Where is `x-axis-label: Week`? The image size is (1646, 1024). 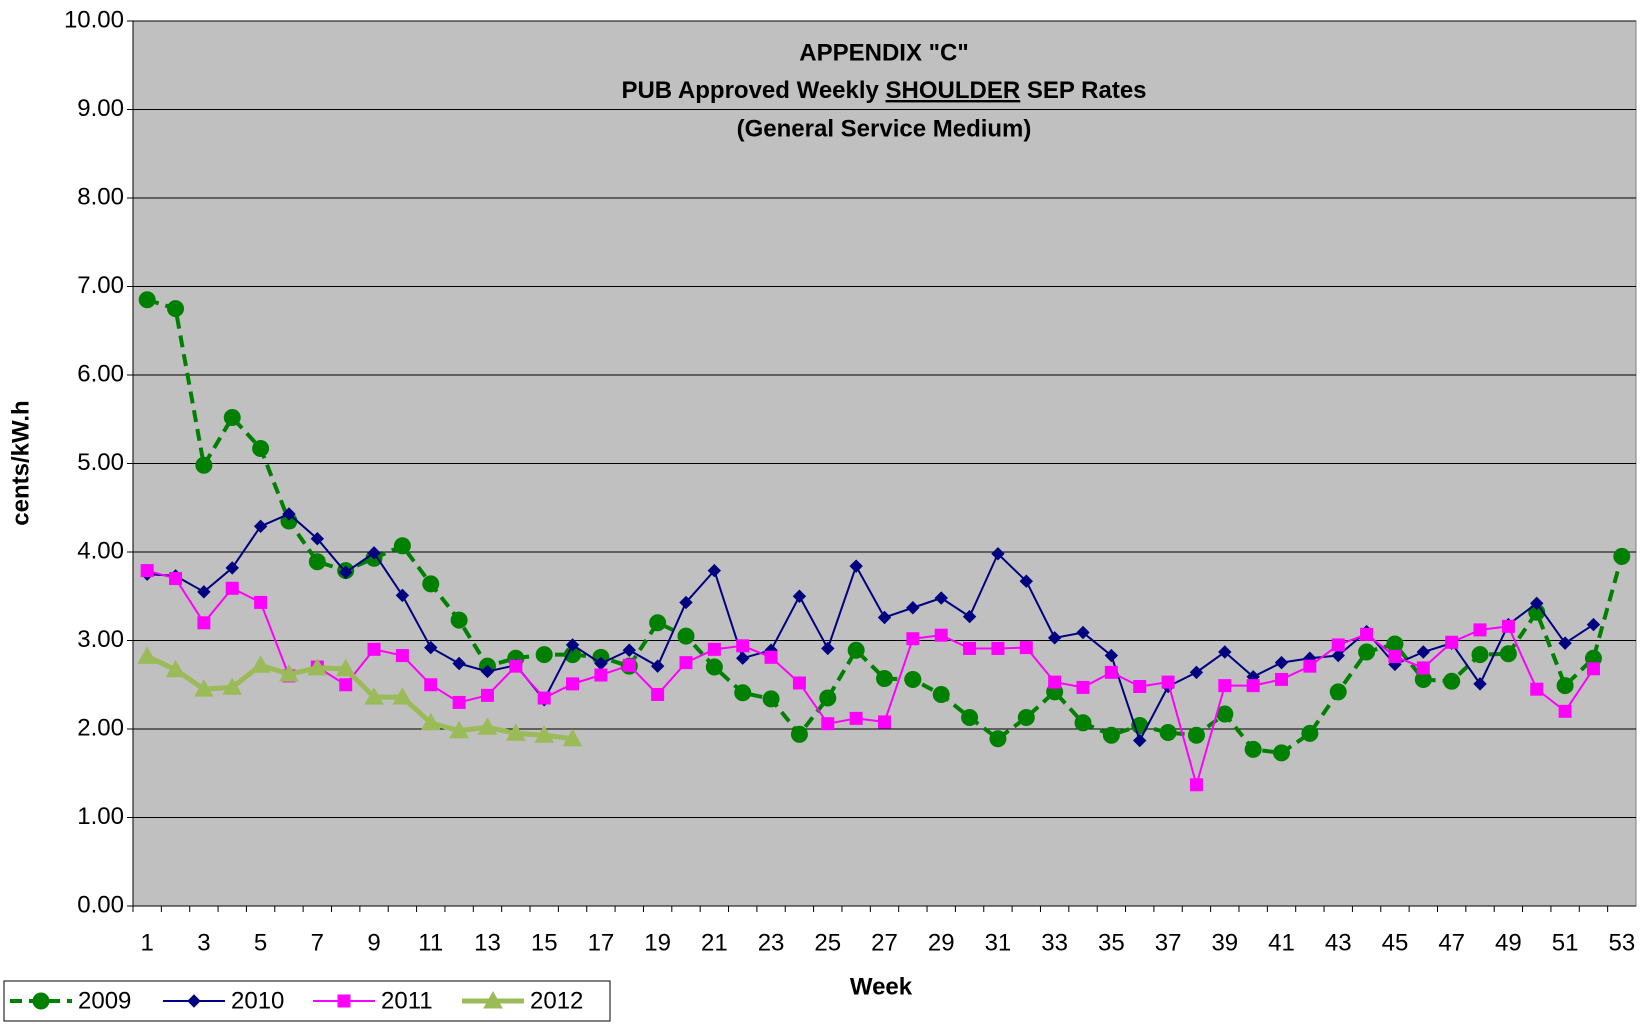
x-axis-label: Week is located at coordinates (881, 986).